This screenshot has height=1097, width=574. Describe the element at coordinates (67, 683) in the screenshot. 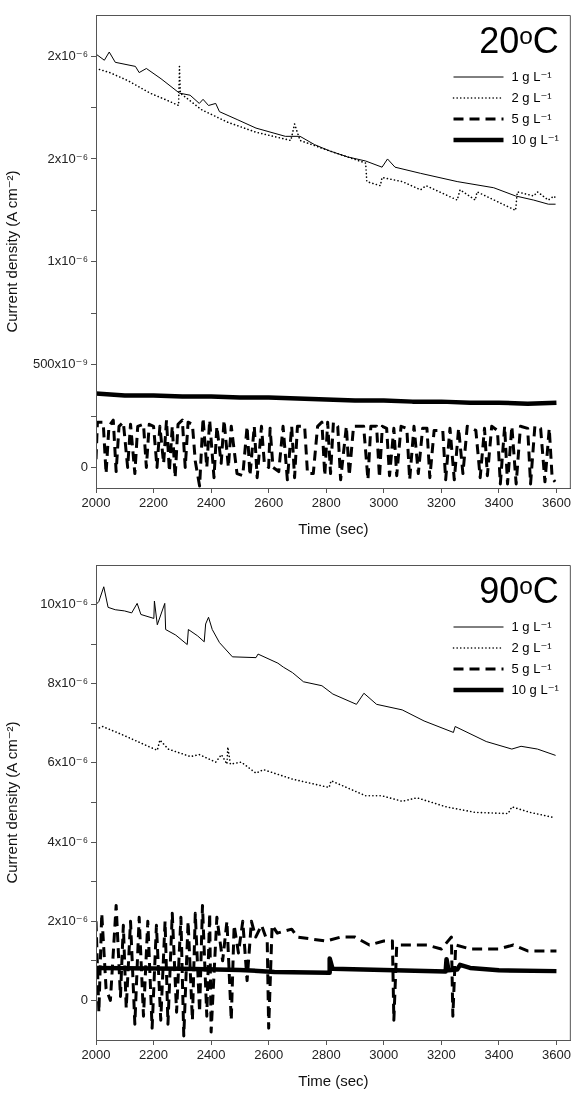

I see `y-tick-label: 8x10⁻⁶` at that location.